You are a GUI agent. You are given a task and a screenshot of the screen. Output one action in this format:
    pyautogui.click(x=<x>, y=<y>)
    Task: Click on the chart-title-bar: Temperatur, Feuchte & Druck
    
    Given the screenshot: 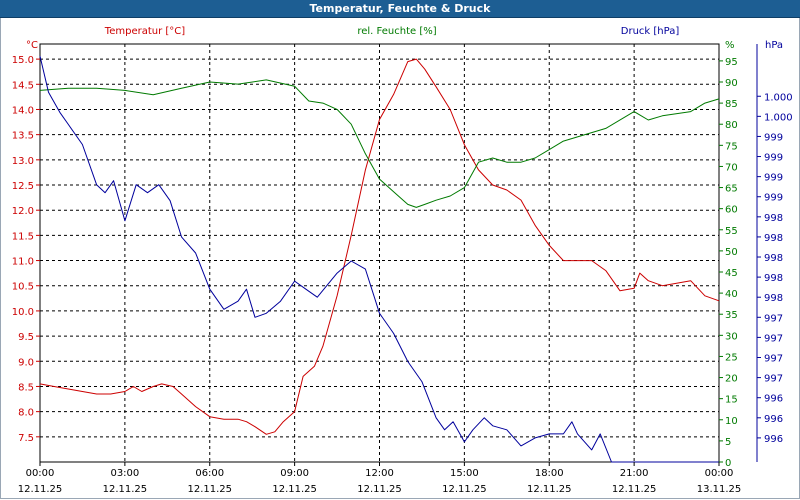 What is the action you would take?
    pyautogui.click(x=400, y=9)
    